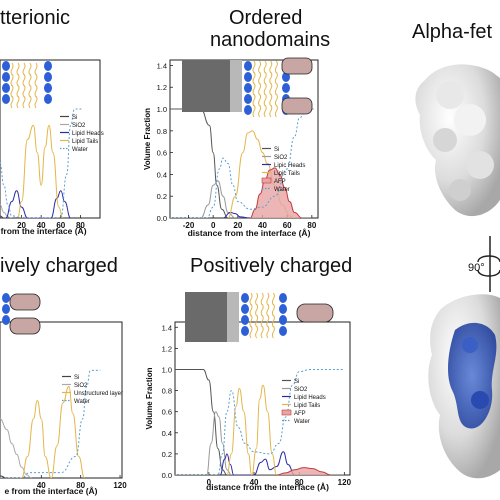  Describe the element at coordinates (257, 463) in the screenshot. I see `series-line-lipid-heads` at that location.